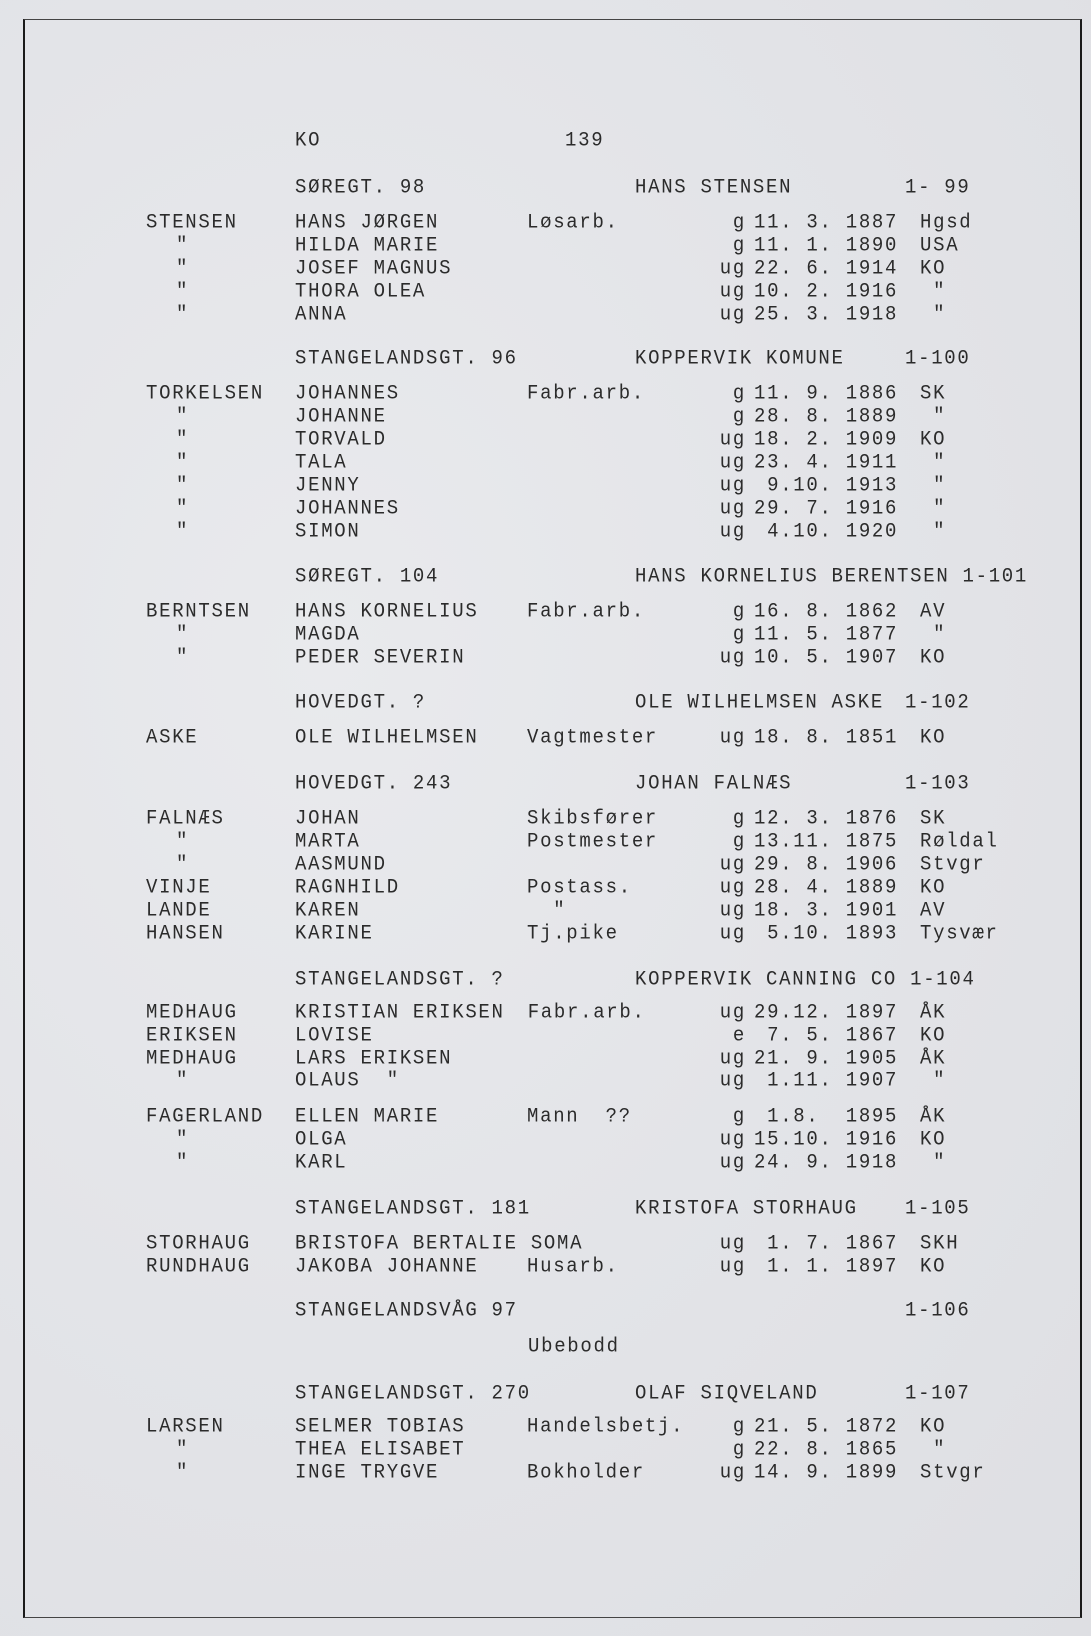 The height and width of the screenshot is (1636, 1091). I want to click on row-birth-date: 10. 2. 1916, so click(826, 291).